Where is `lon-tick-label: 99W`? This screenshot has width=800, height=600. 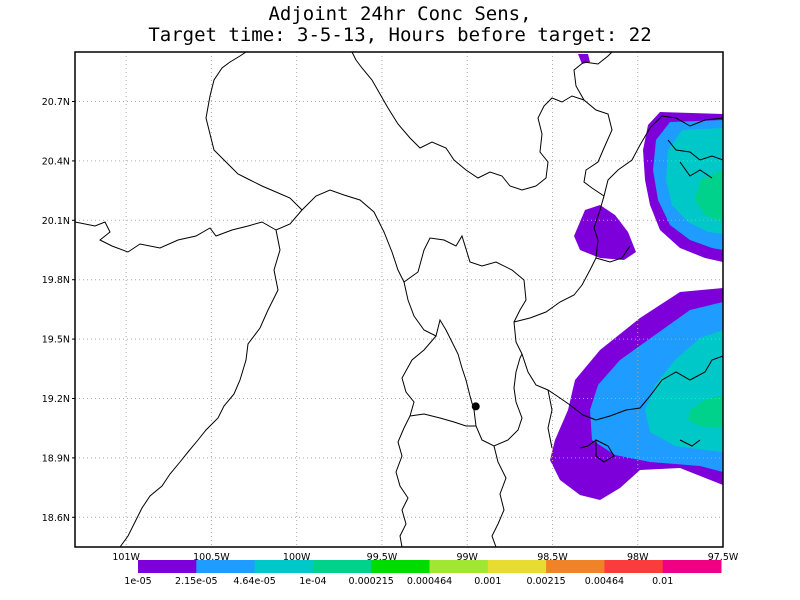 lon-tick-label: 99W is located at coordinates (467, 557).